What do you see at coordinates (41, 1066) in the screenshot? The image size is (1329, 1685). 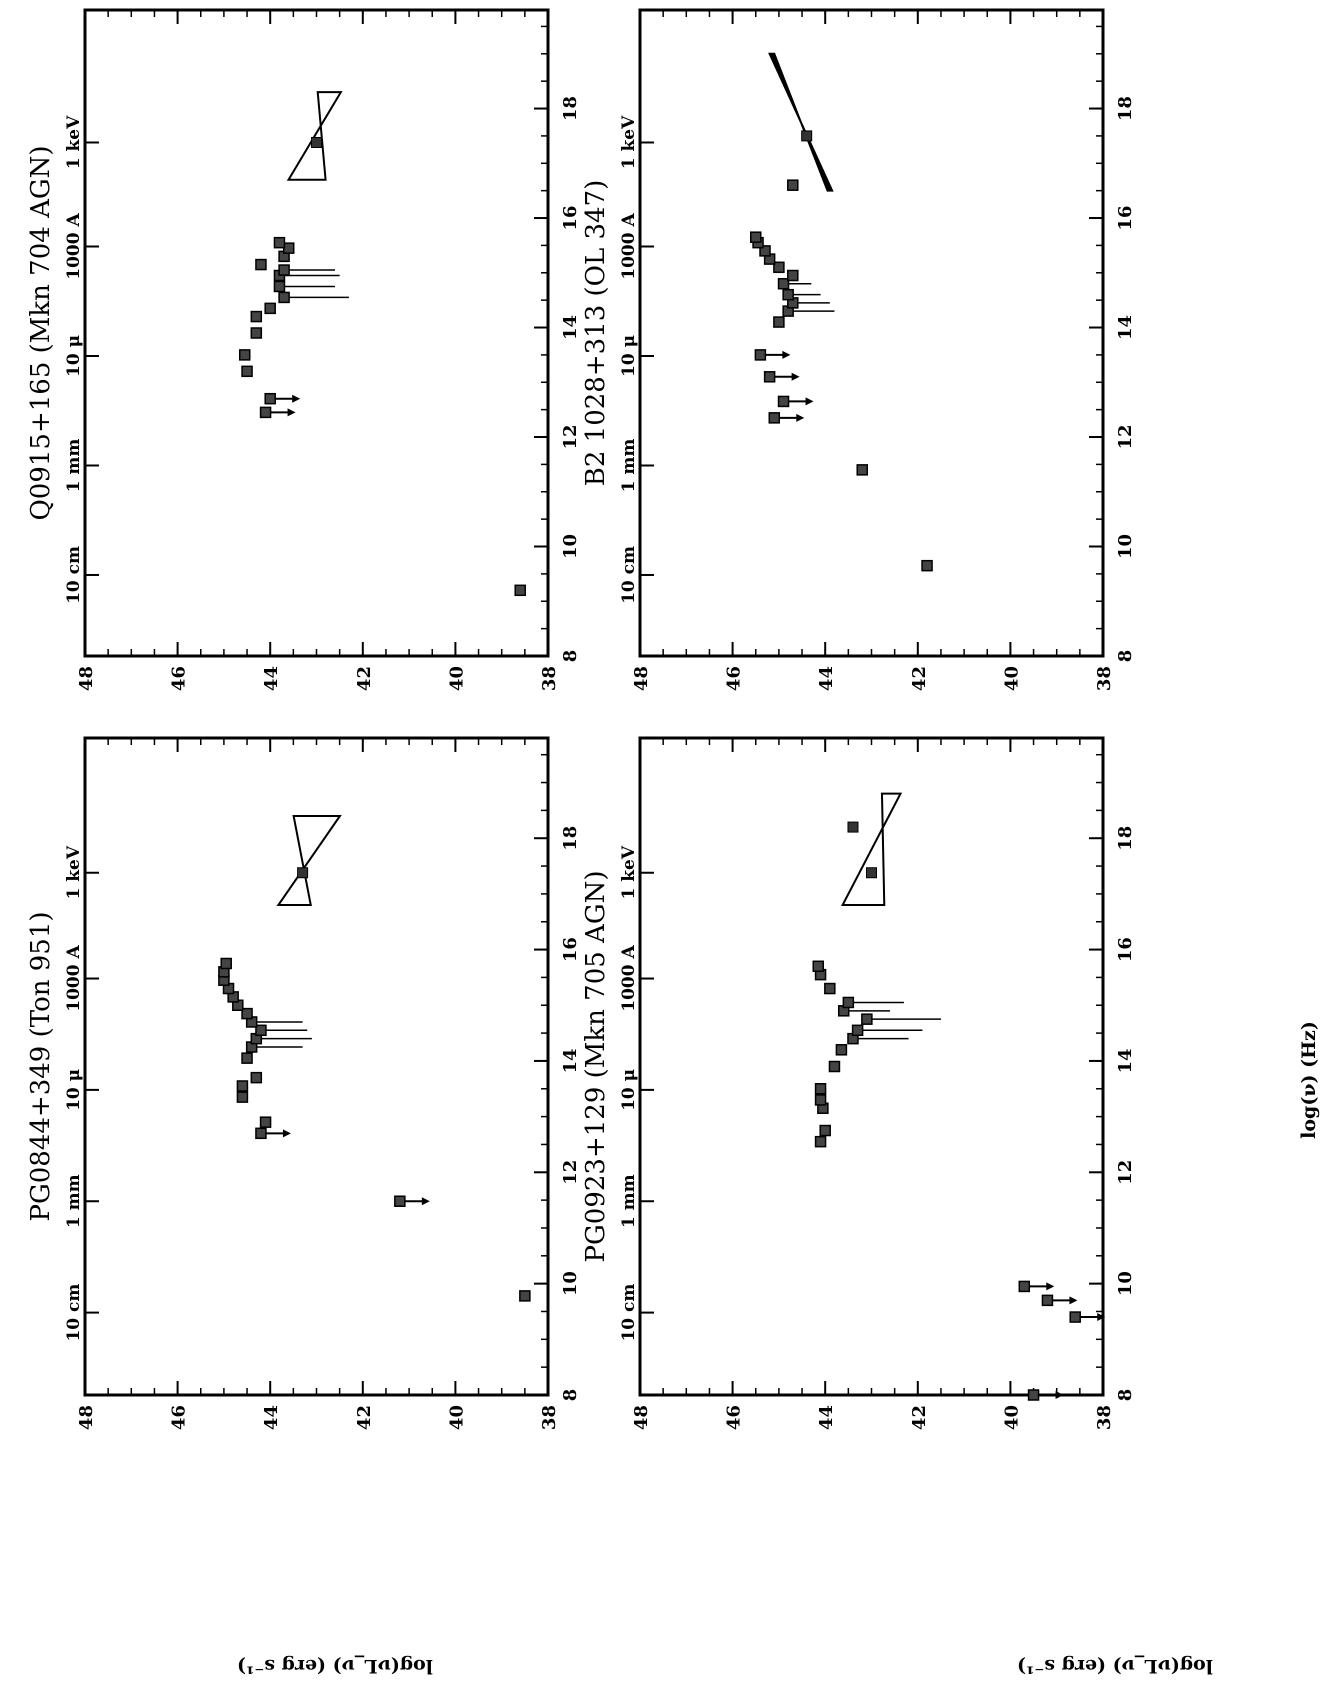 I see `panel-title: PG0844+349 (Ton 951)` at bounding box center [41, 1066].